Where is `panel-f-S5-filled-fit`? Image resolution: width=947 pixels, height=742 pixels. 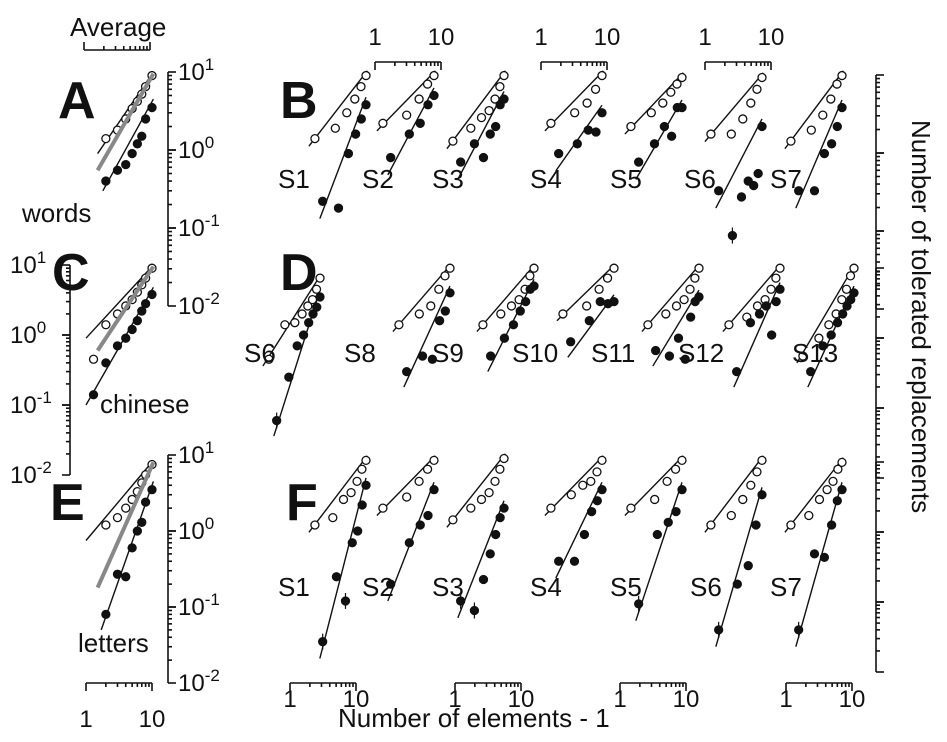
panel-f-S5-filled-fit is located at coordinates (659, 551).